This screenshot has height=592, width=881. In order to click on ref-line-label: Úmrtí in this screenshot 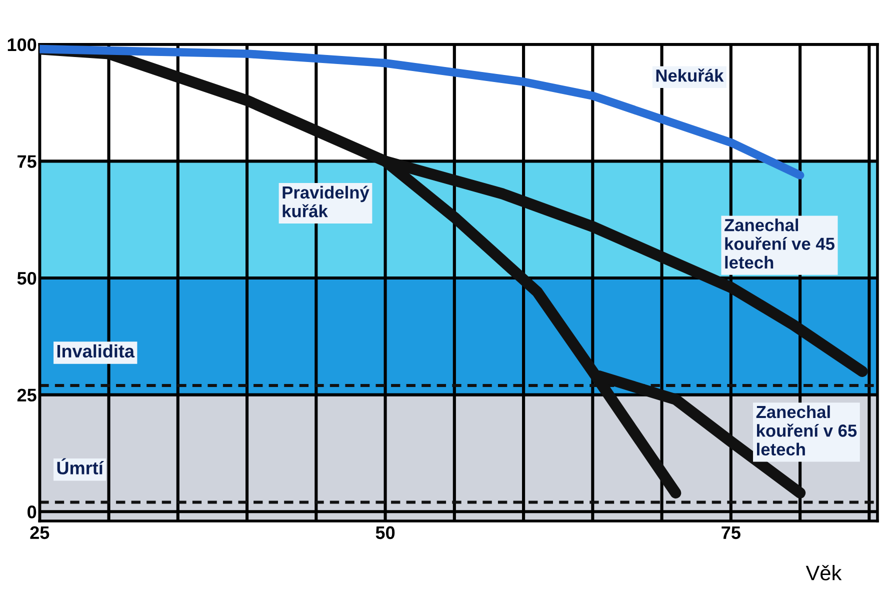, I will do `click(80, 466)`.